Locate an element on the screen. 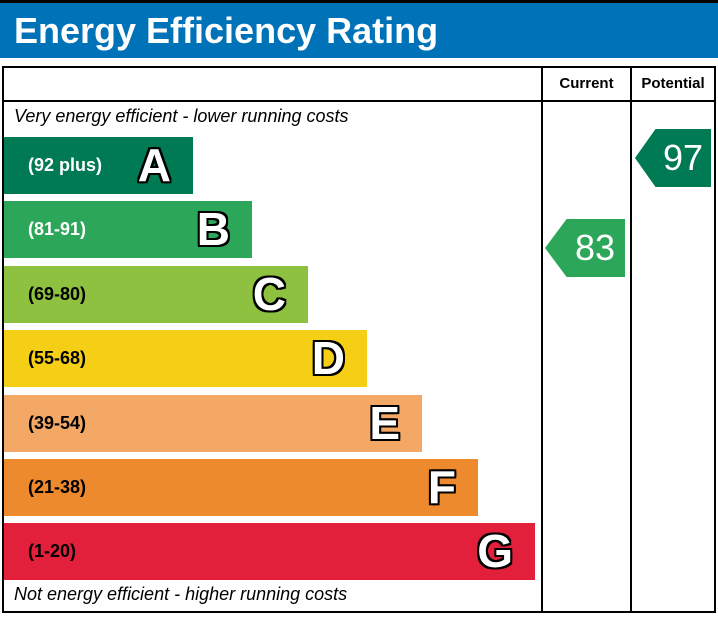  band-row: (55-68) D is located at coordinates (272, 358).